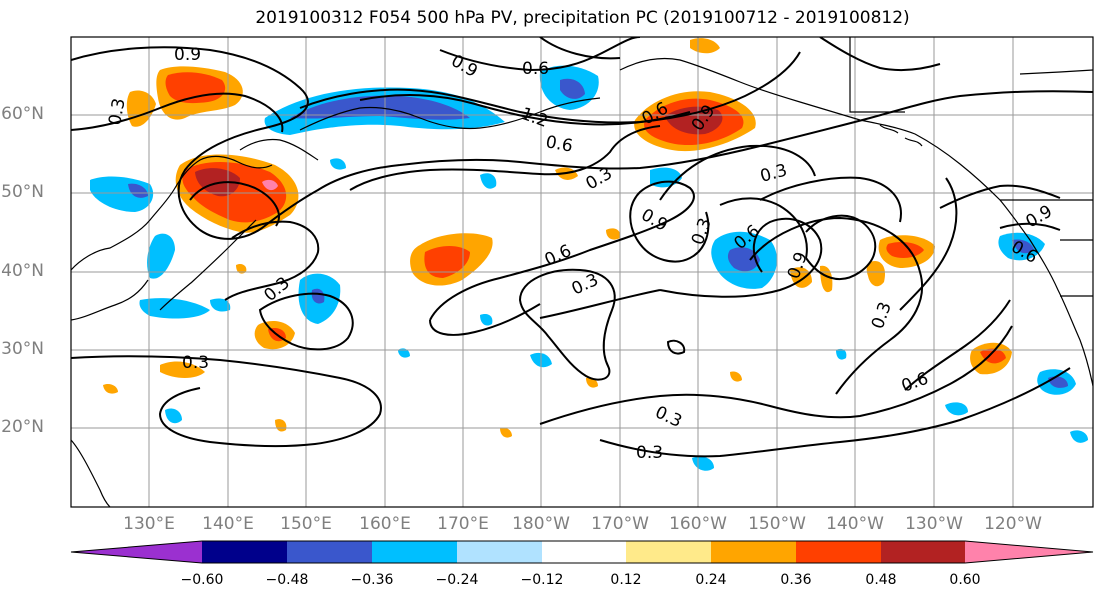 The width and height of the screenshot is (1105, 601). Describe the element at coordinates (1013, 524) in the screenshot. I see `lon-label: 120°W` at that location.